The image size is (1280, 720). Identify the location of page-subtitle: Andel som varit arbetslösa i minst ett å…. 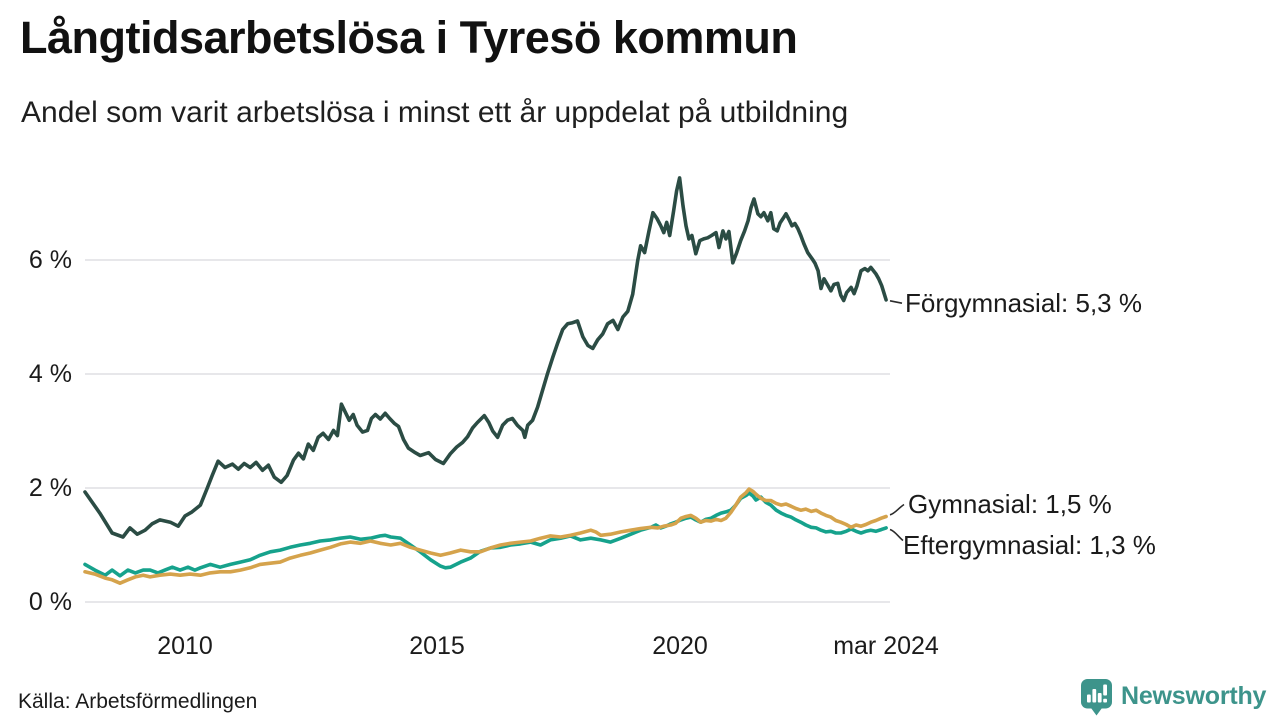
(435, 112).